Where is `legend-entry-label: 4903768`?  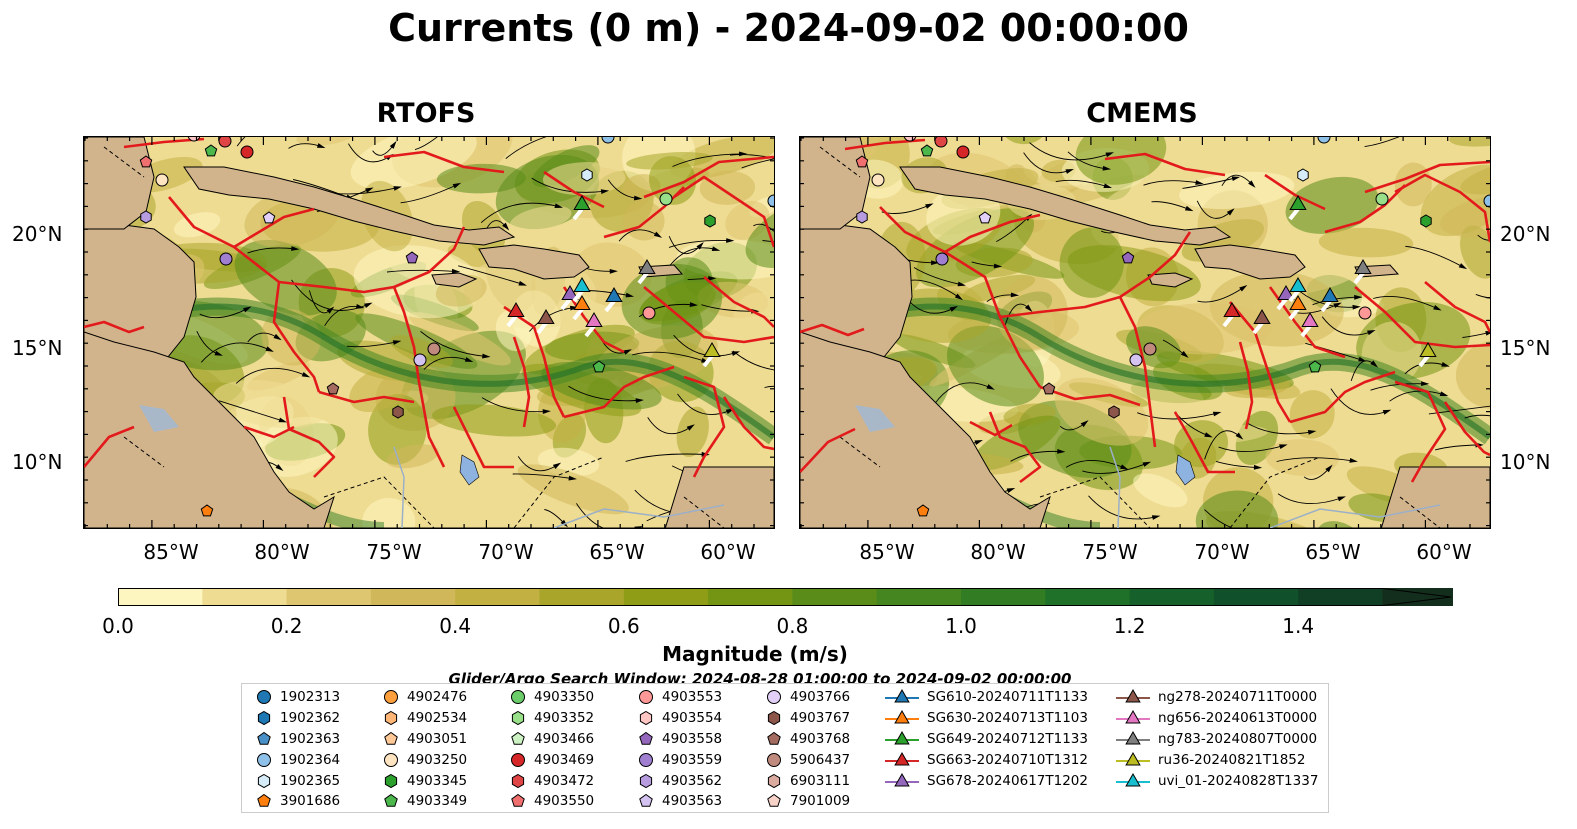 legend-entry-label: 4903768 is located at coordinates (820, 738).